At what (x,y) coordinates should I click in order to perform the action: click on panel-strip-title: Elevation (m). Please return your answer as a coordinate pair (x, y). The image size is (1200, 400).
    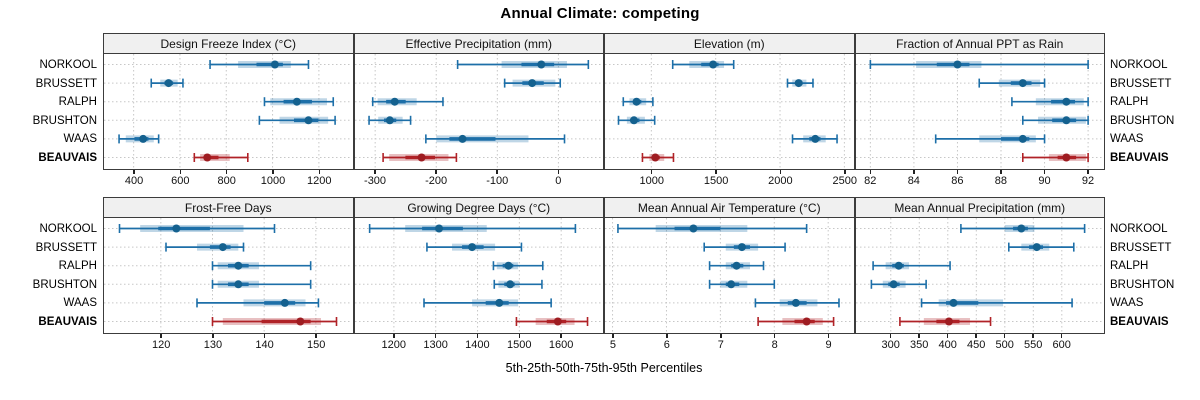
    Looking at the image, I should click on (729, 44).